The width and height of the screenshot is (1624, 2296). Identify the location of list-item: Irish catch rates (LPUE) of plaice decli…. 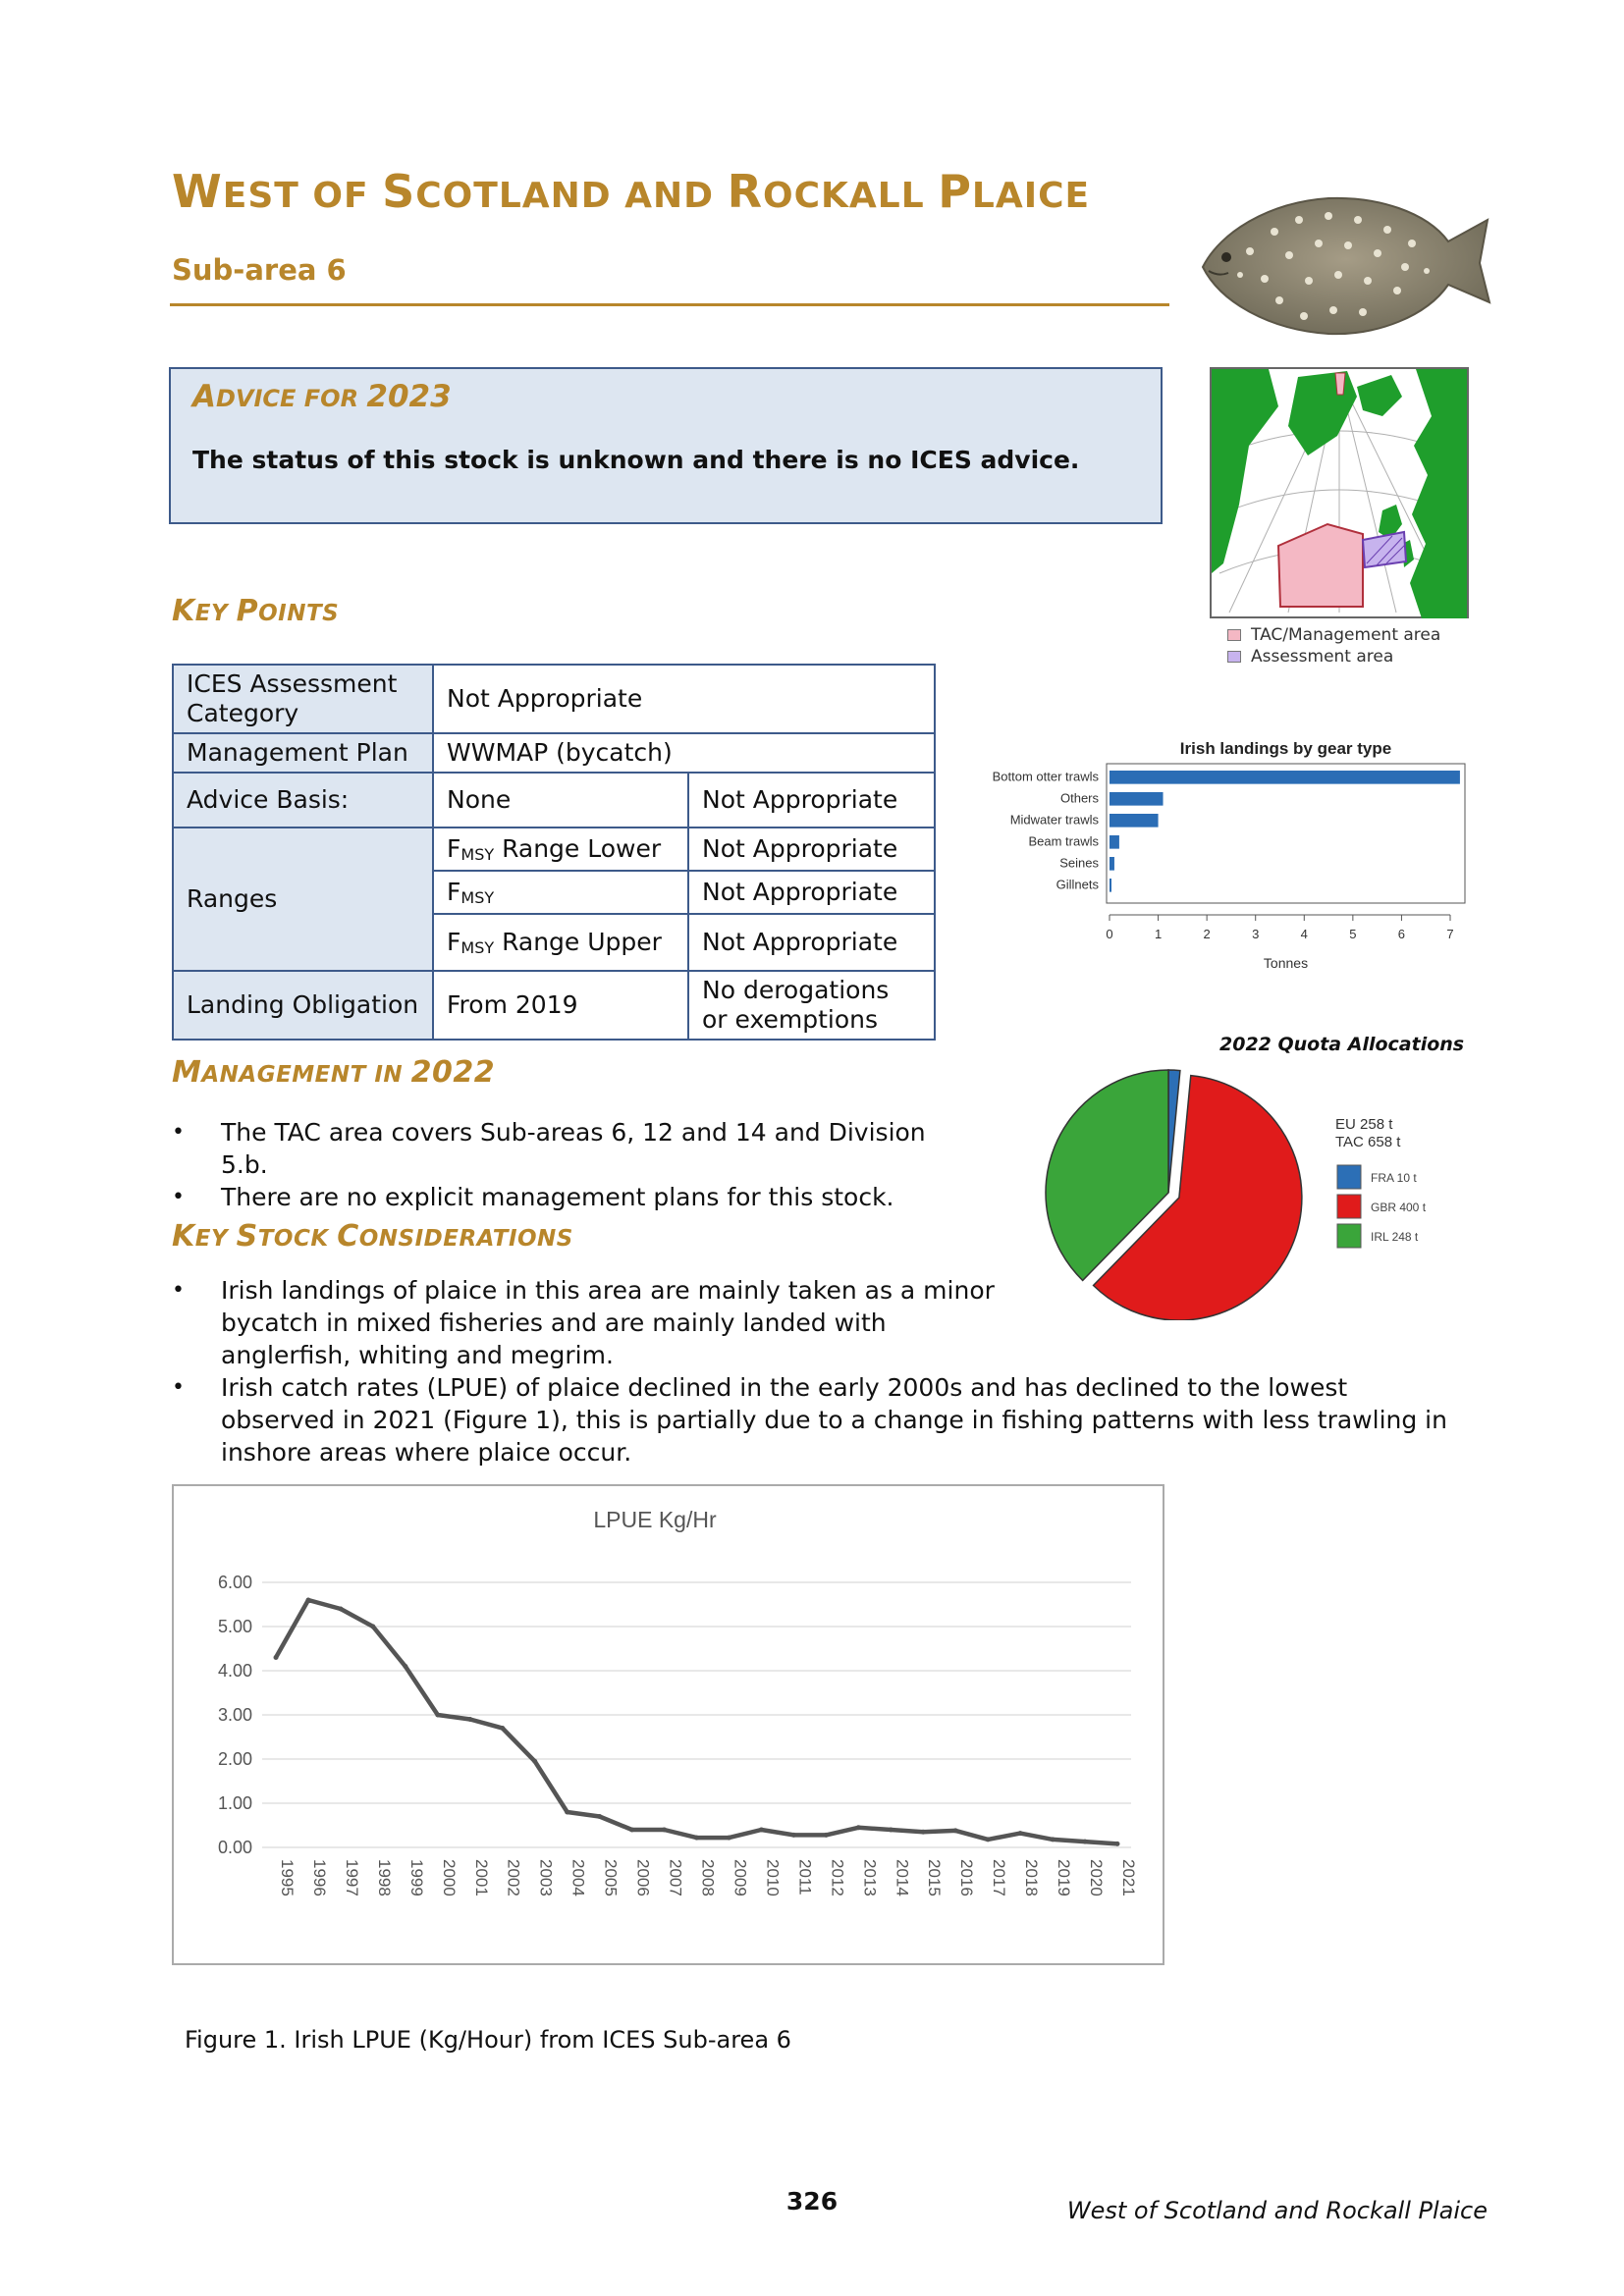
(810, 1419).